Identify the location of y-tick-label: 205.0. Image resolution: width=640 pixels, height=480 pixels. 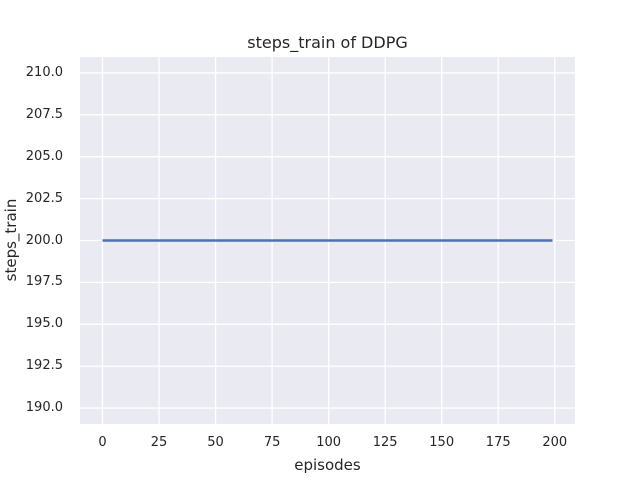
(44, 156).